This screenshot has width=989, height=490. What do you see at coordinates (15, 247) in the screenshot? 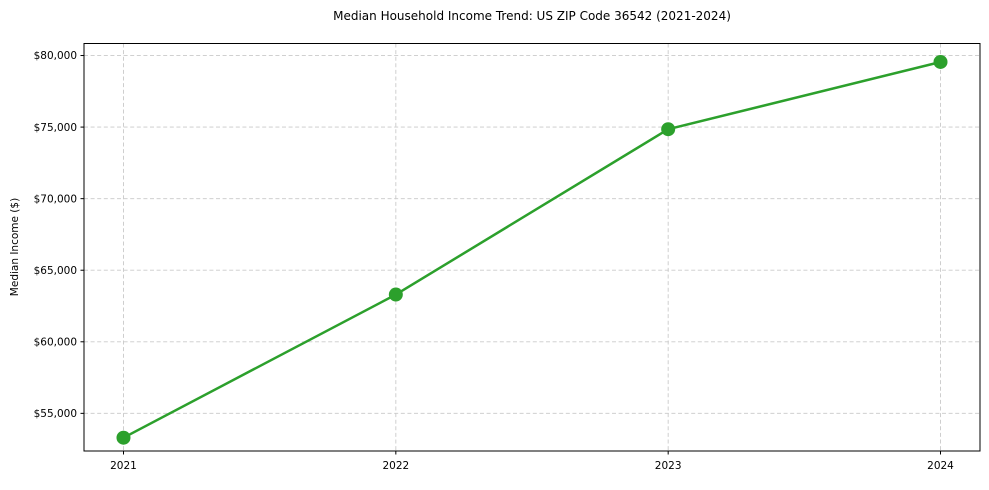
I see `y-axis-label: Median Income ($)` at bounding box center [15, 247].